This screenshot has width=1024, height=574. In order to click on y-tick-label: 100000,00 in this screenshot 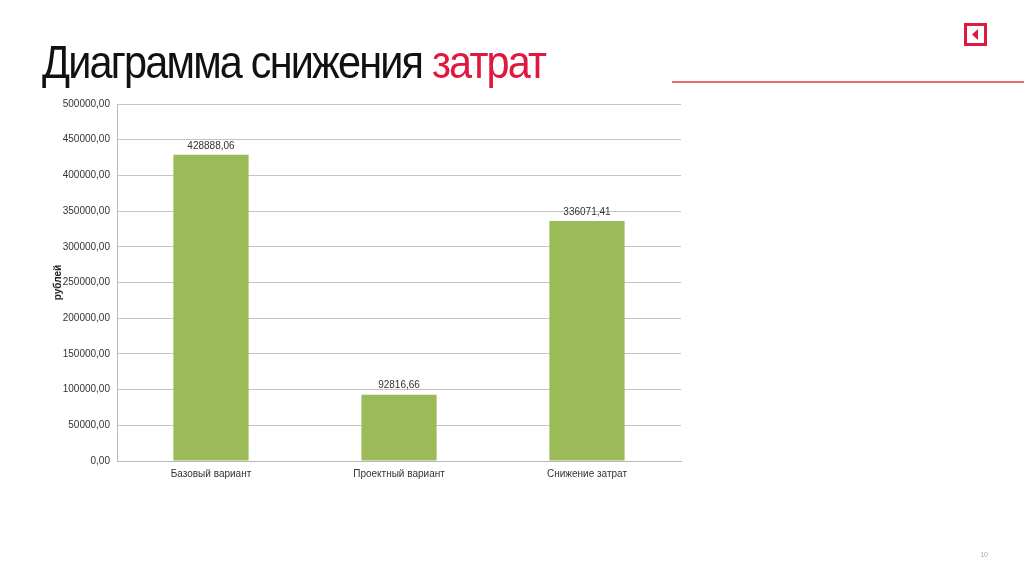, I will do `click(86, 389)`.